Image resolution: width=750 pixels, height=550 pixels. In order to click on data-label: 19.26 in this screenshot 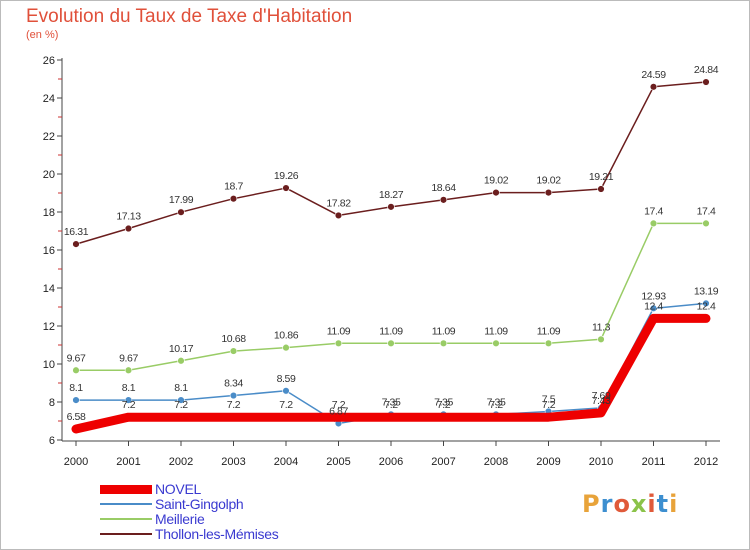, I will do `click(286, 176)`.